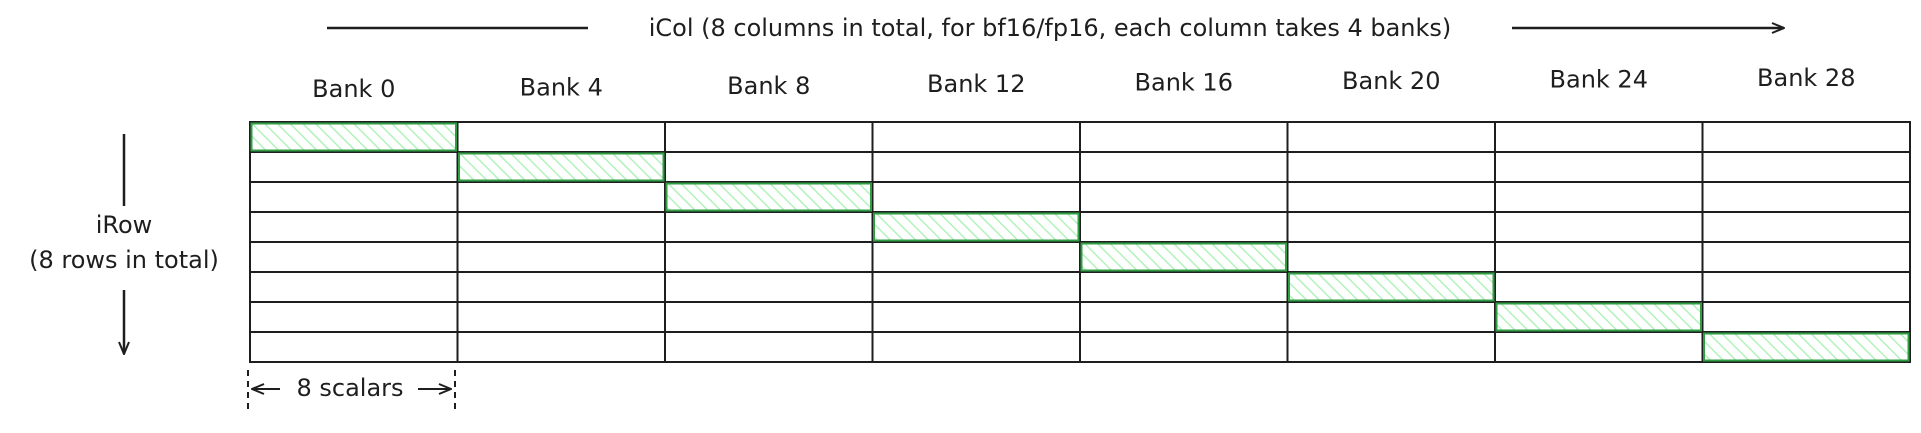 The width and height of the screenshot is (1921, 433). I want to click on bank-header: Bank 24, so click(1599, 79).